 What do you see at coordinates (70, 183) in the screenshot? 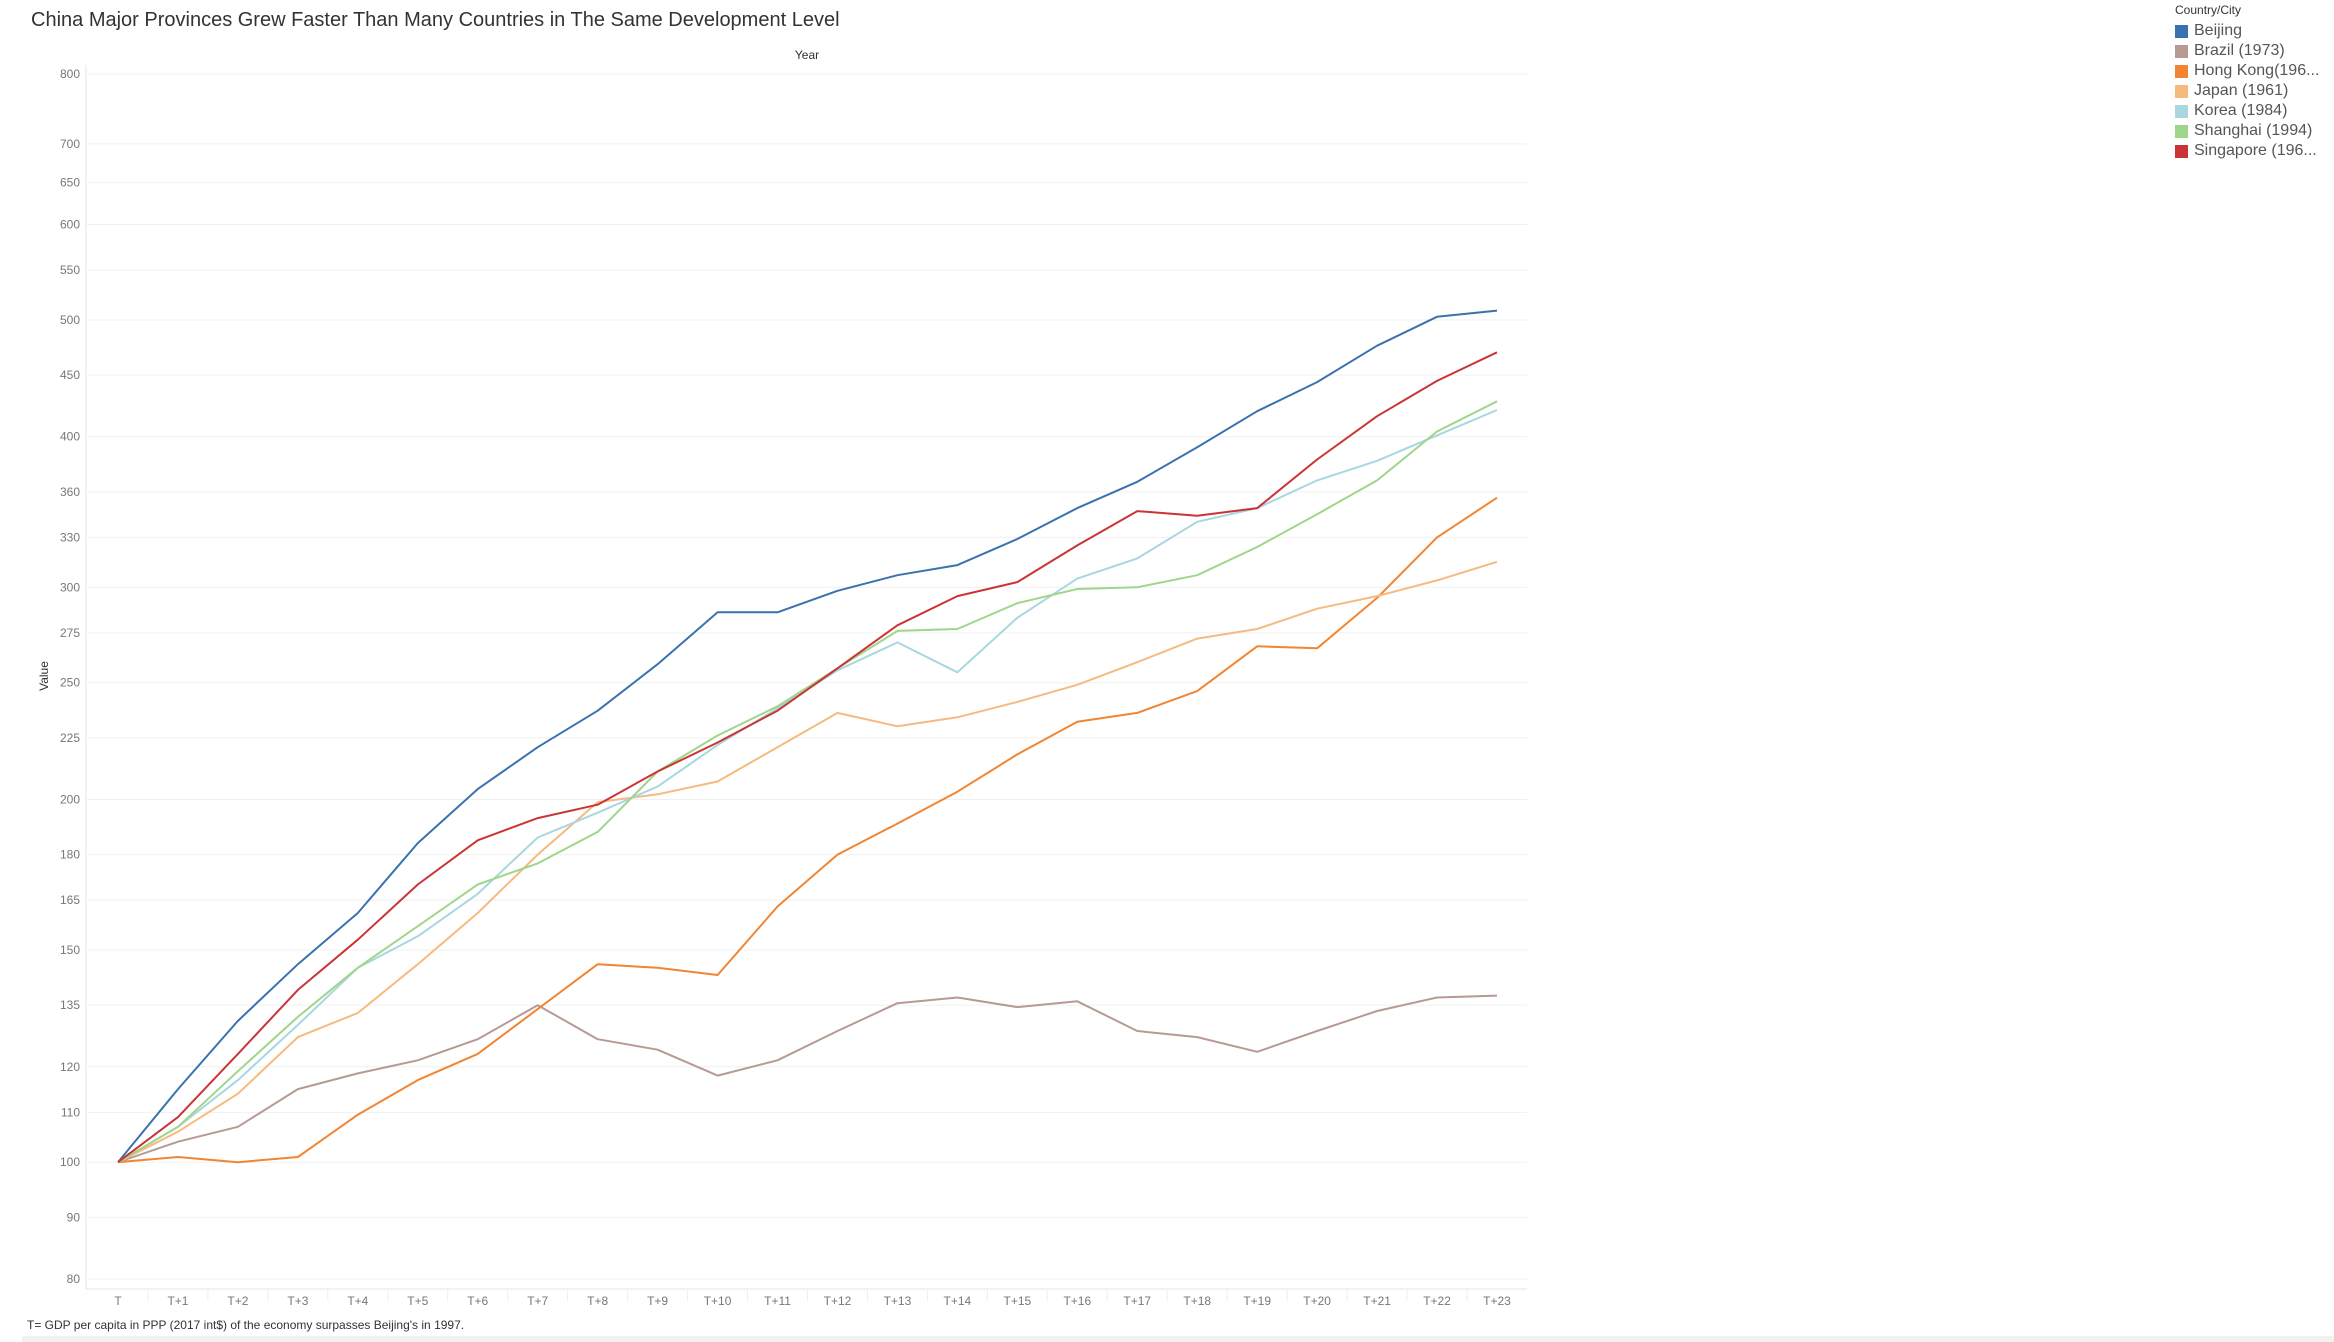
I see `y-tick-label: 650` at bounding box center [70, 183].